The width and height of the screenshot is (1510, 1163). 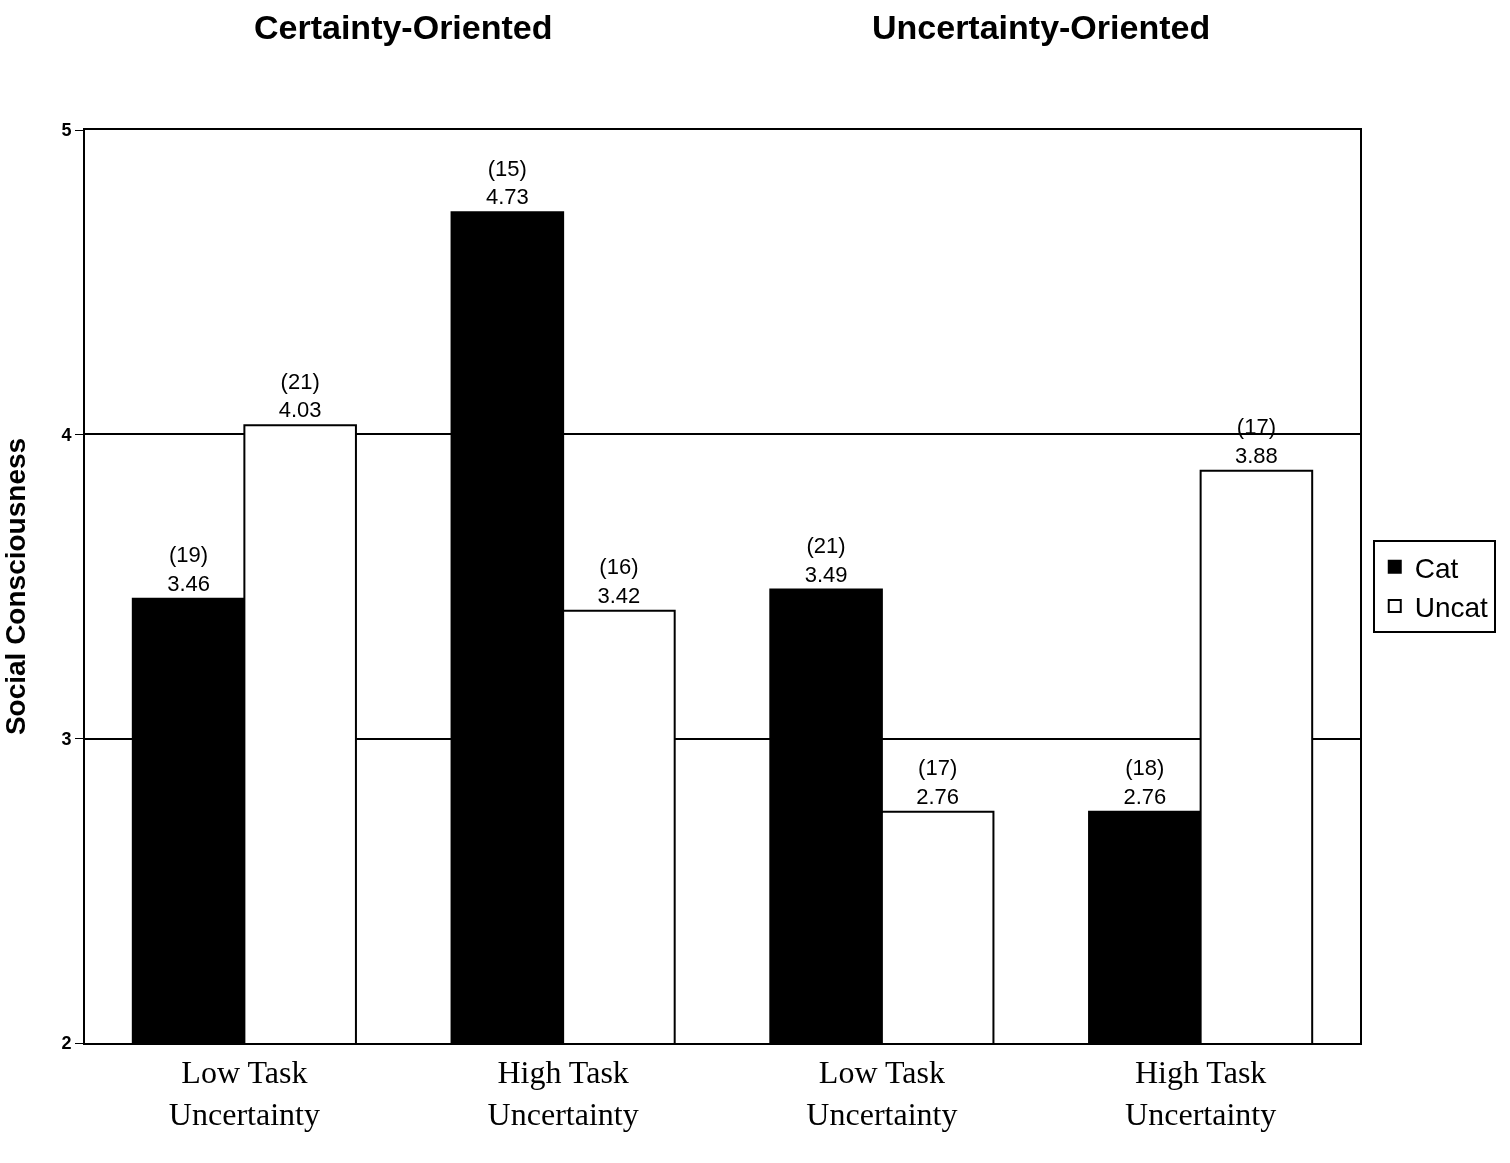 I want to click on data-label: (18) 2.76, so click(x=1145, y=782).